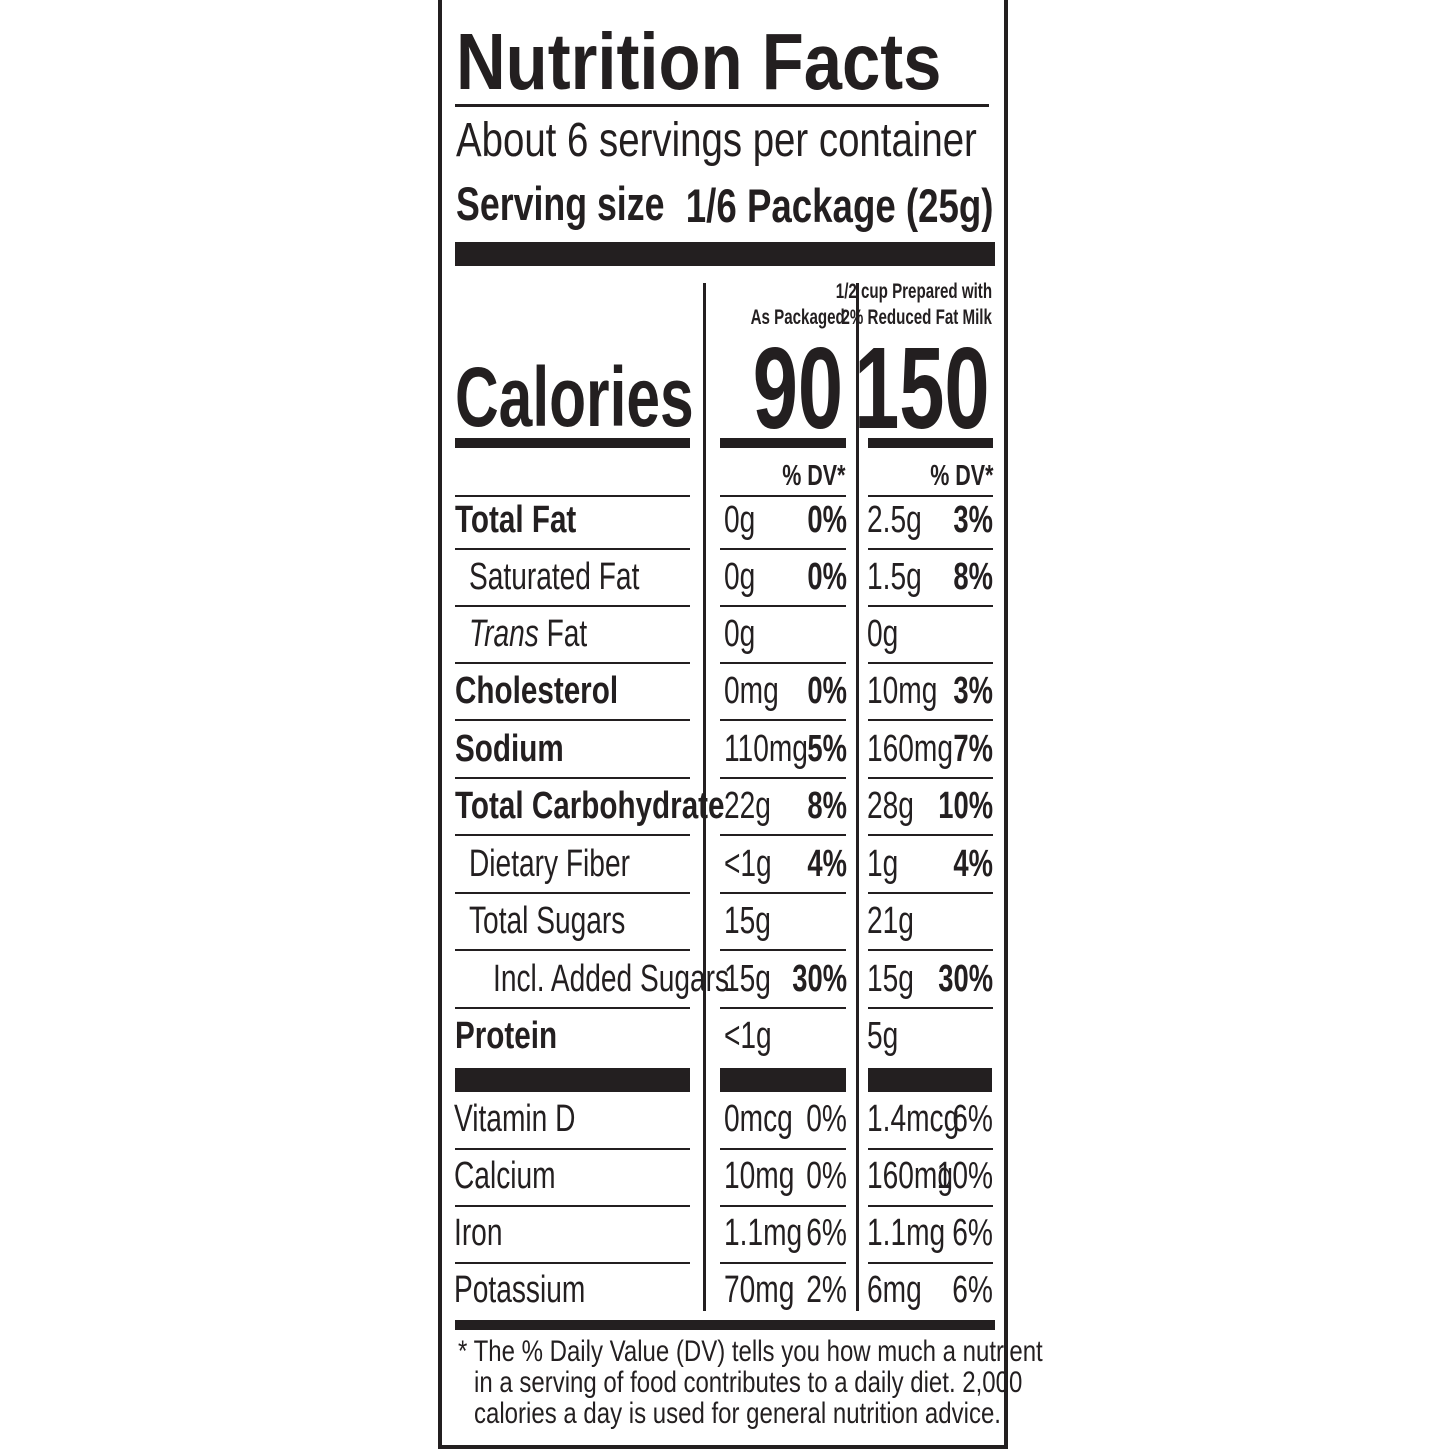  Describe the element at coordinates (819, 979) in the screenshot. I see `dv-as-packaged: 30%` at that location.